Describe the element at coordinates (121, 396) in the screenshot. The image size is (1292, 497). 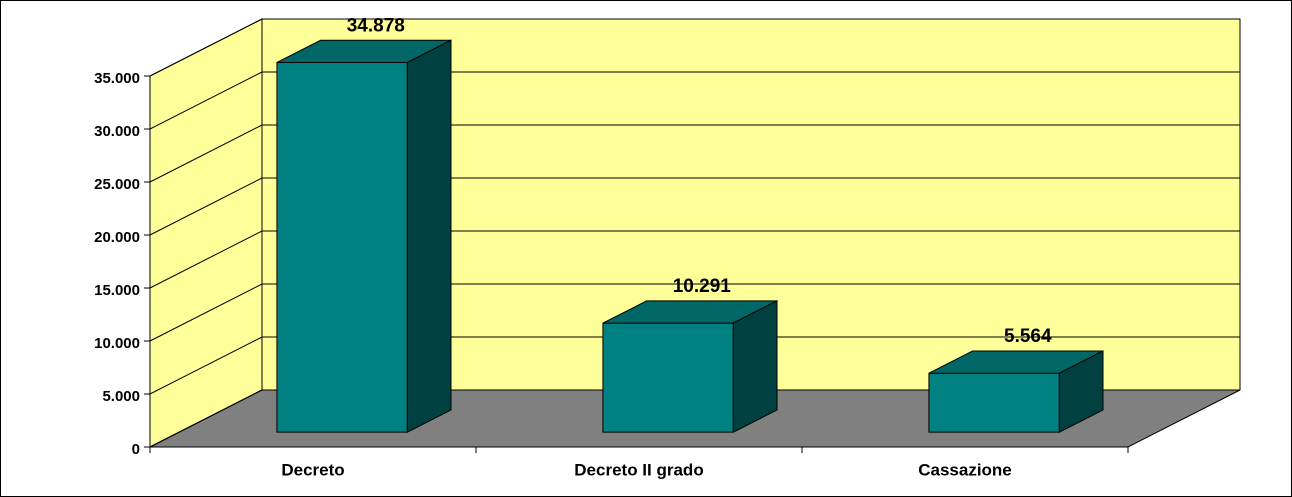
I see `y-tick-label: 5.000` at that location.